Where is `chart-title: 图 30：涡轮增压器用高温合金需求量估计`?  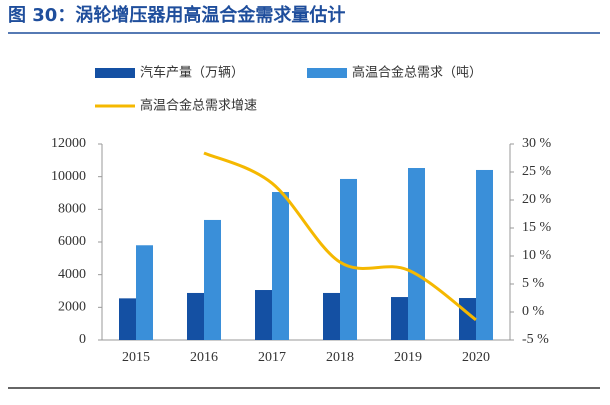 chart-title: 图 30：涡轮增压器用高温合金需求量估计 is located at coordinates (176, 15).